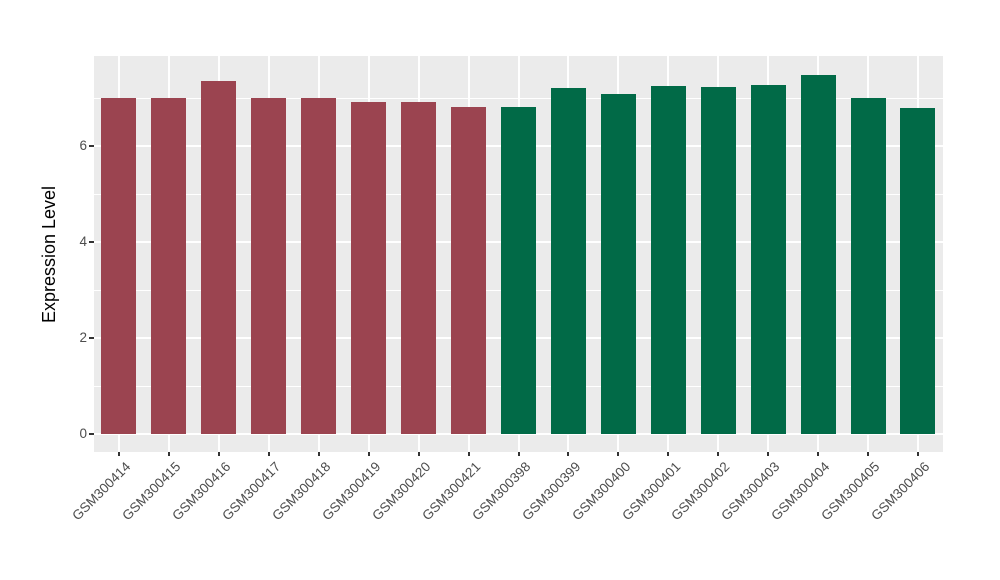  What do you see at coordinates (868, 454) in the screenshot?
I see `x-tick-mark-GSM300405` at bounding box center [868, 454].